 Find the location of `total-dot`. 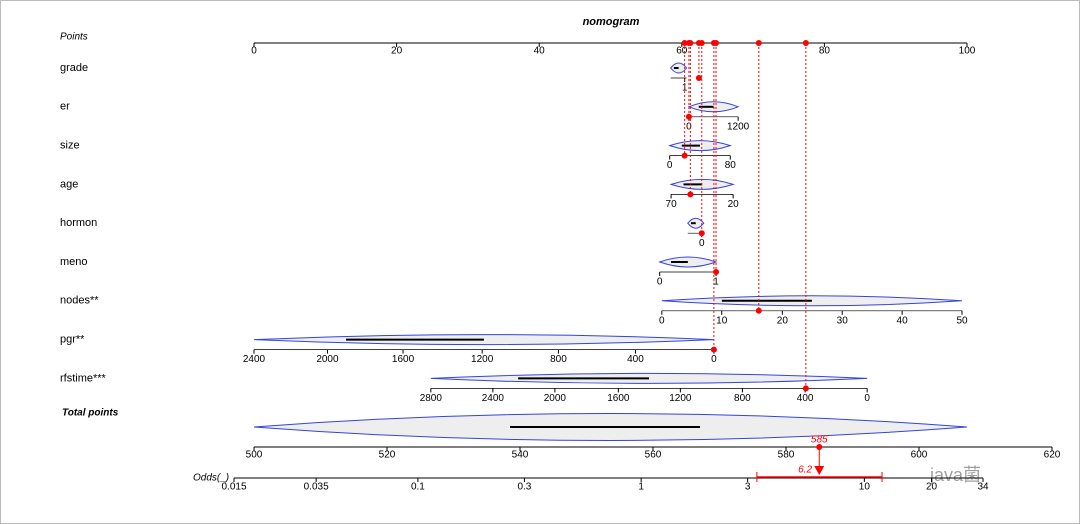

total-dot is located at coordinates (819, 447).